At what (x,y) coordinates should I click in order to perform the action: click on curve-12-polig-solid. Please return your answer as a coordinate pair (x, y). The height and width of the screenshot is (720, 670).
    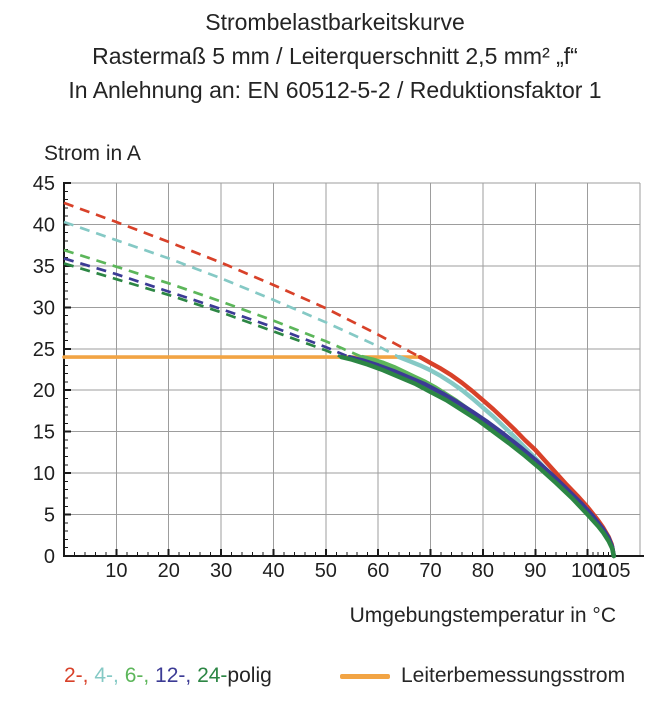
    Looking at the image, I should click on (481, 456).